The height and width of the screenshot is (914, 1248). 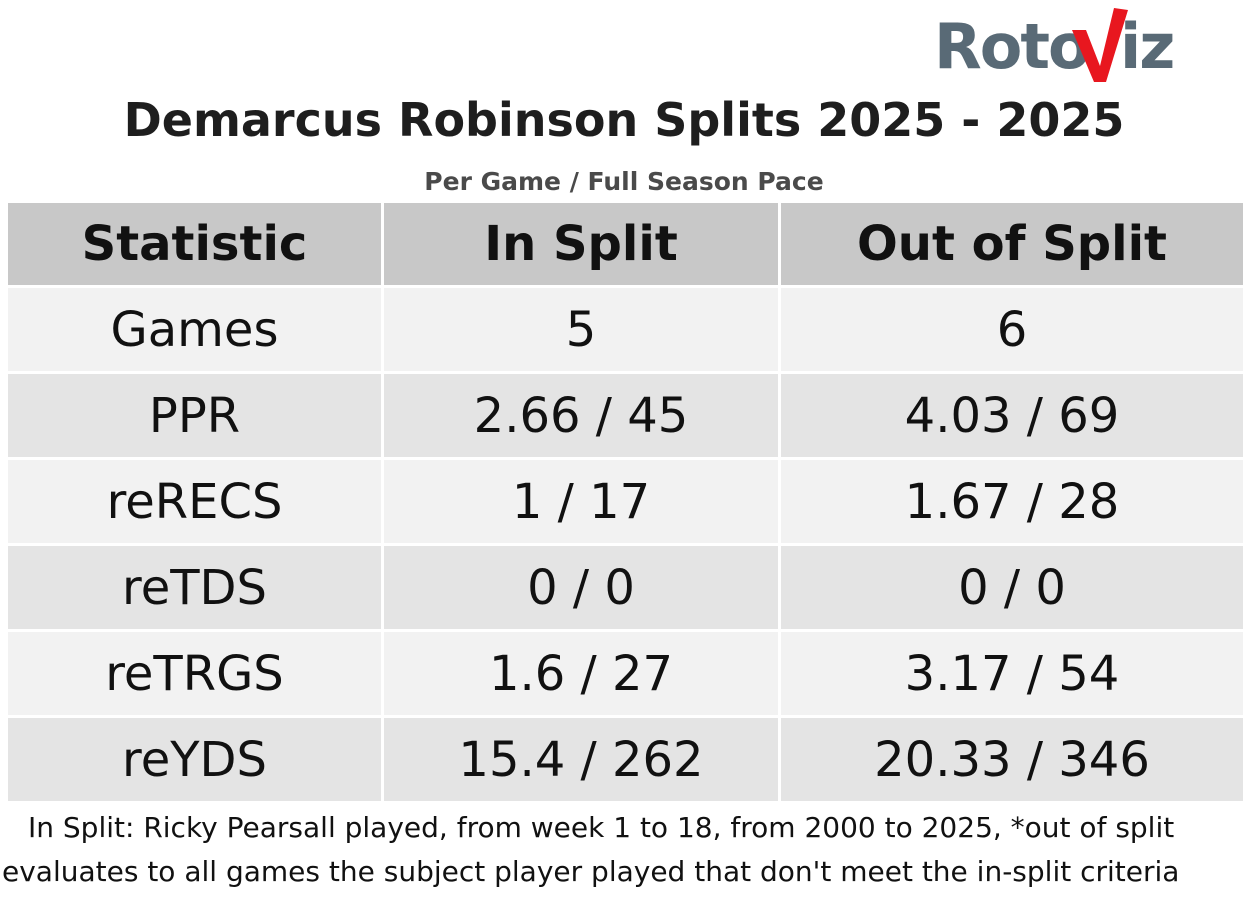 What do you see at coordinates (624, 120) in the screenshot?
I see `page-title: Demarcus Robinson Splits 2025 - 2025` at bounding box center [624, 120].